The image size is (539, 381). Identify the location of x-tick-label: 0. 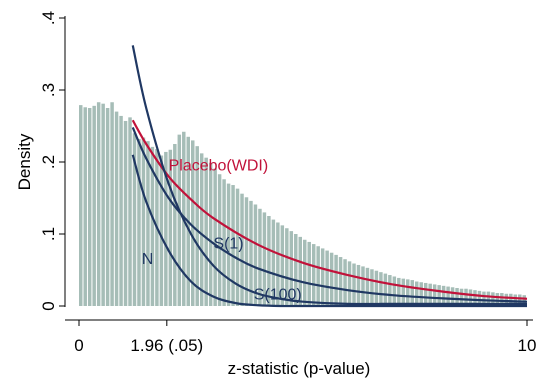
(78, 345).